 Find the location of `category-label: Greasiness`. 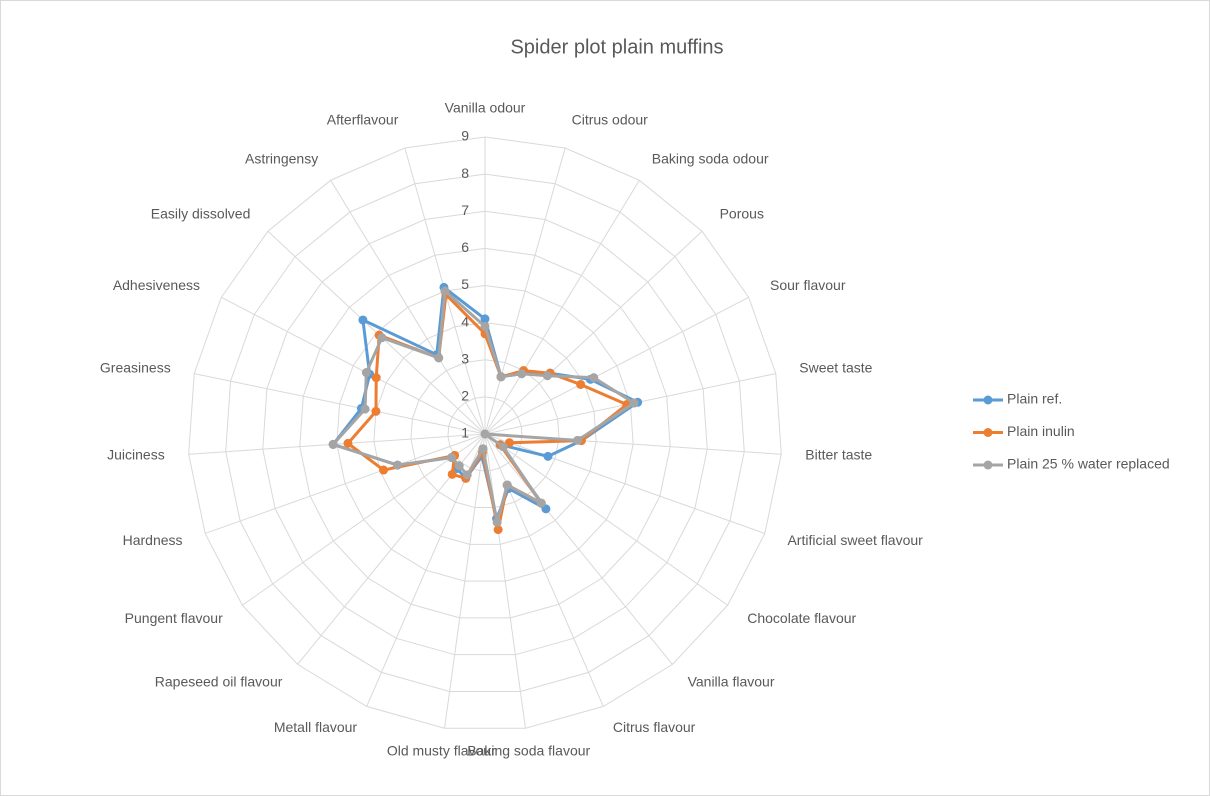

category-label: Greasiness is located at coordinates (135, 367).